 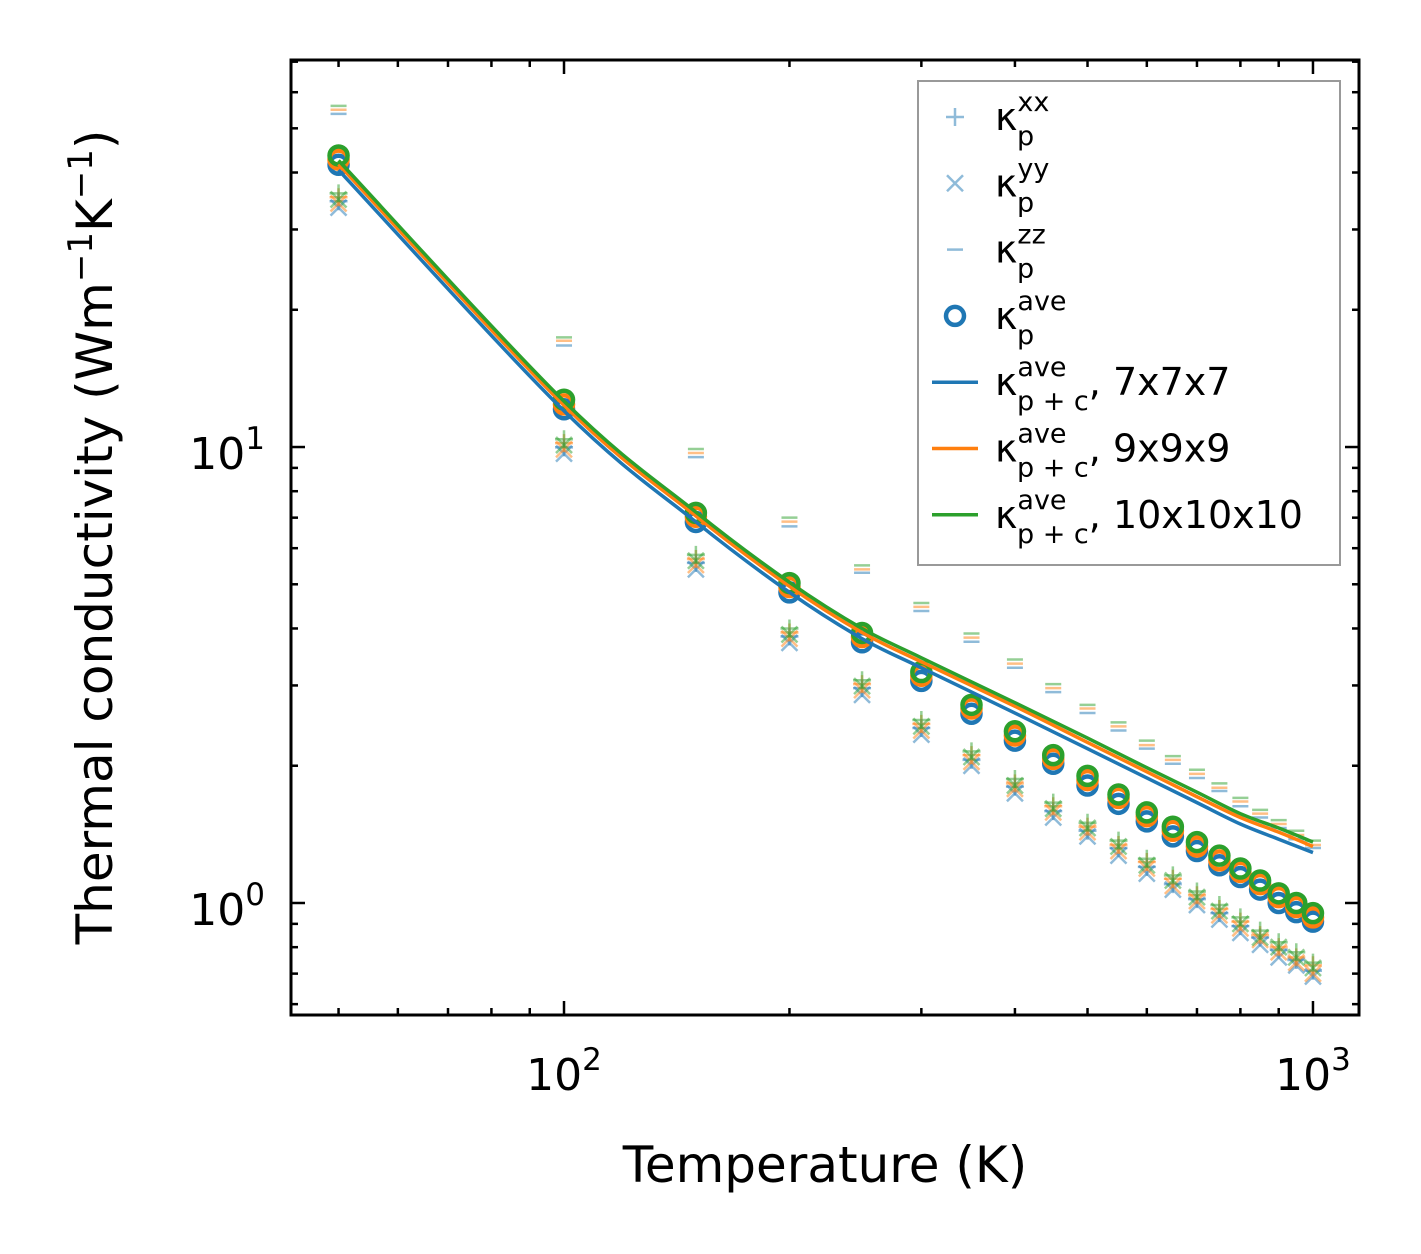 I want to click on tick-label-exponent: 2, so click(x=592, y=1060).